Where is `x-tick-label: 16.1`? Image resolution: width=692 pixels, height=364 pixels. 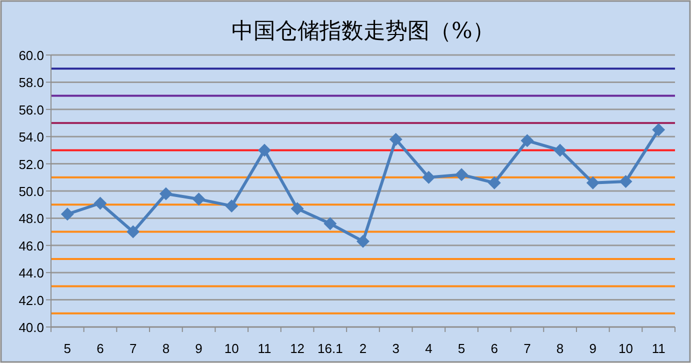 x-tick-label: 16.1 is located at coordinates (330, 348).